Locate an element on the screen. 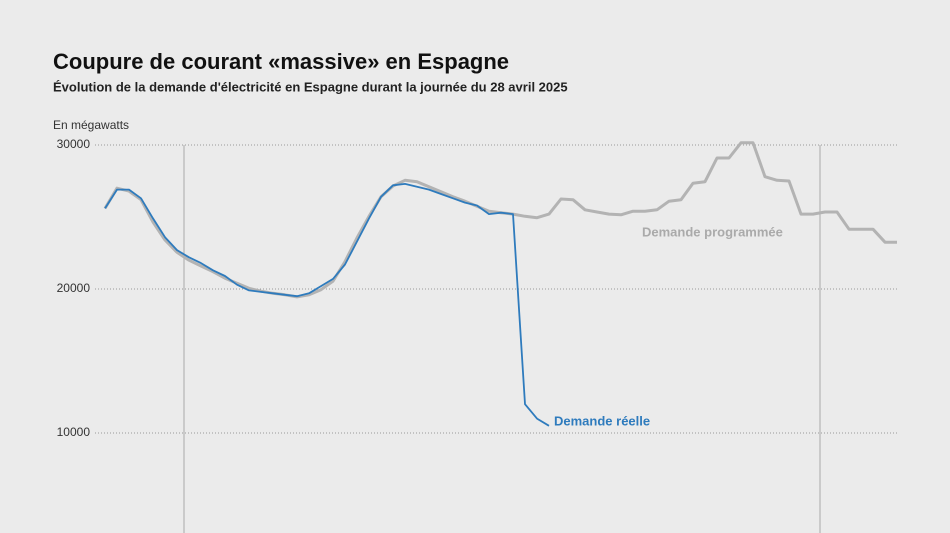 The height and width of the screenshot is (533, 950). chart-title: Coupure de courant «massive» en Espagne is located at coordinates (281, 61).